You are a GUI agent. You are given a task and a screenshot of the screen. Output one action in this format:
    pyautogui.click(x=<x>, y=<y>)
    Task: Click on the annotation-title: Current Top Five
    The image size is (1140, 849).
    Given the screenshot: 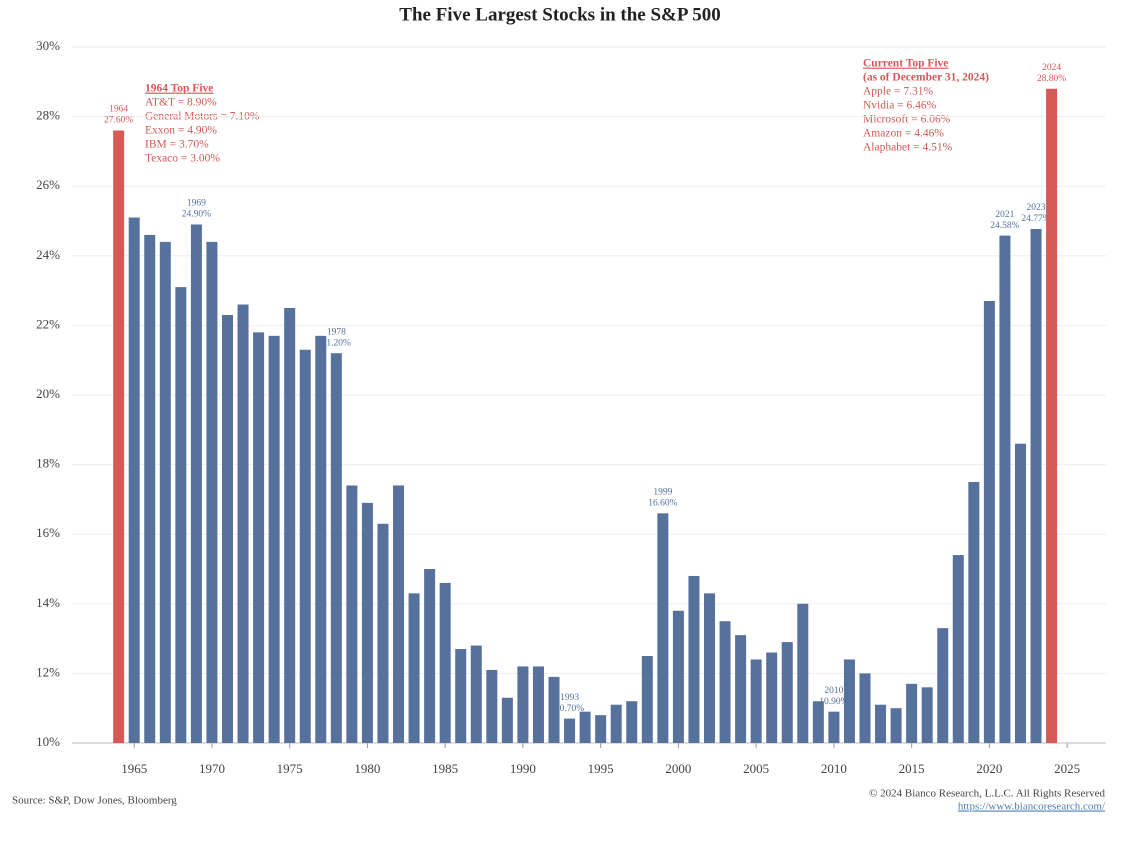 What is the action you would take?
    pyautogui.click(x=905, y=64)
    